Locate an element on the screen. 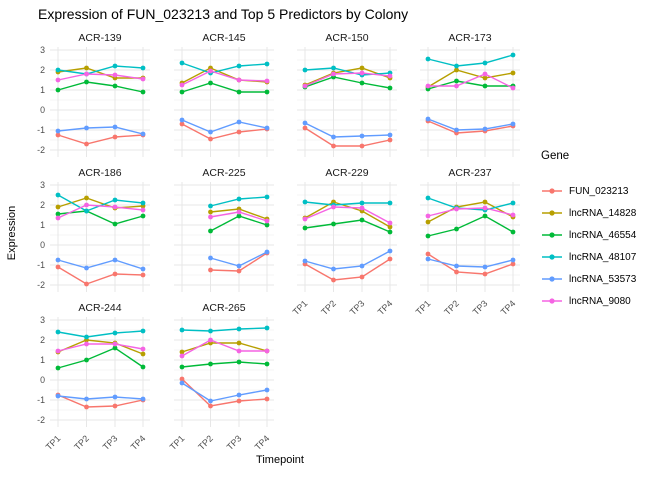 This screenshot has height=480, width=672. y-tick-label: 1 is located at coordinates (42, 360).